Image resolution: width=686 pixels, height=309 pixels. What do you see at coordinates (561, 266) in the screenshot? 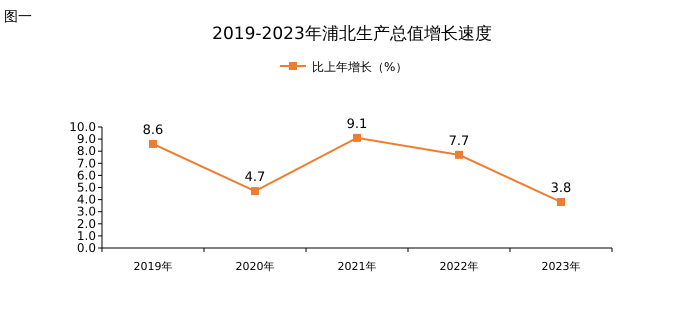
I see `x-tick-label: 2023年` at bounding box center [561, 266].